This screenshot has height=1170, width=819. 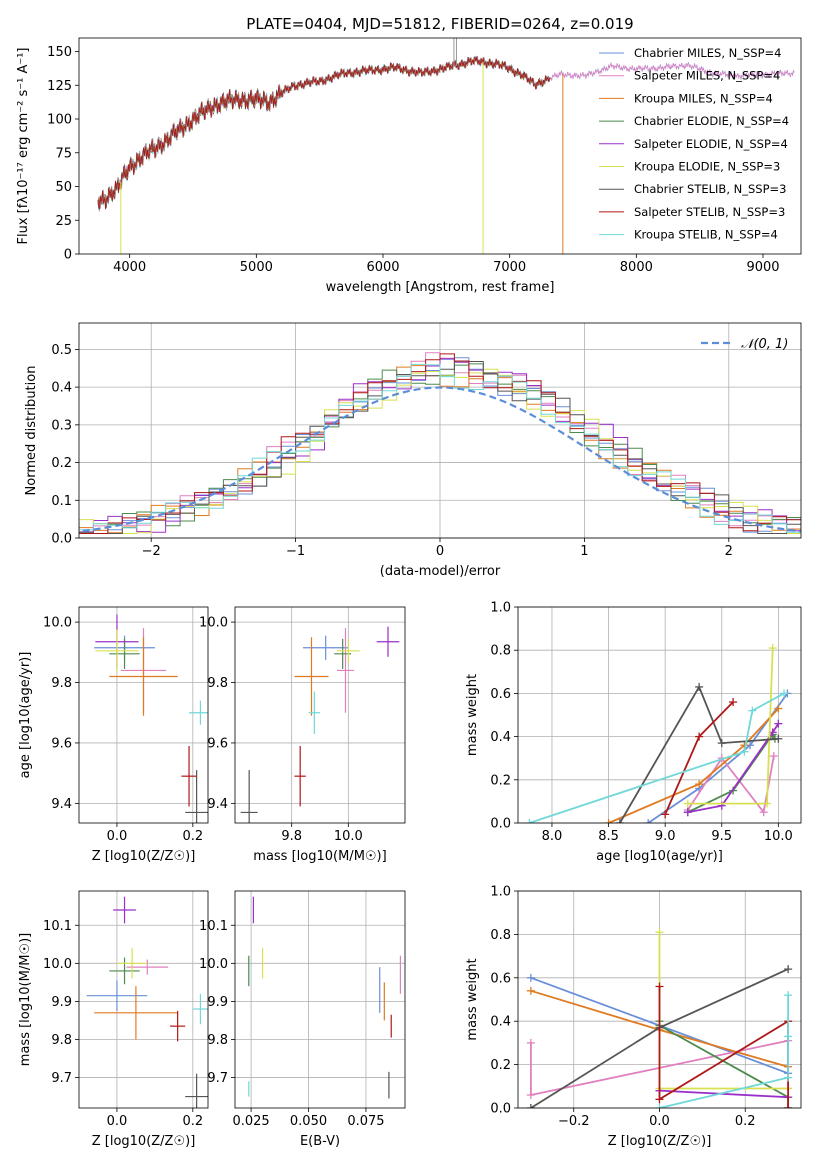 I want to click on legend-label-kroupa-elodie: Kroupa ELODIE, N_SSP=3, so click(x=707, y=167).